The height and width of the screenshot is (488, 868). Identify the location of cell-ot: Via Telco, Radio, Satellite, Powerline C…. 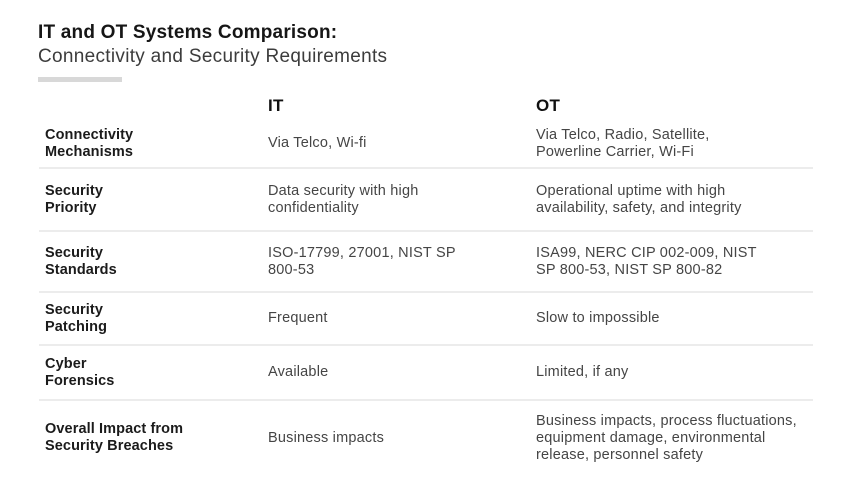
(623, 143).